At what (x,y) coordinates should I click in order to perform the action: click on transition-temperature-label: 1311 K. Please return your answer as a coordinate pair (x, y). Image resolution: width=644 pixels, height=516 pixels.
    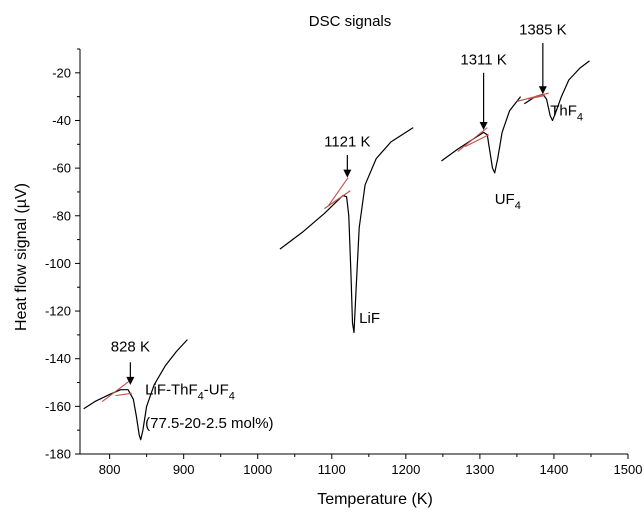
    Looking at the image, I should click on (483, 59).